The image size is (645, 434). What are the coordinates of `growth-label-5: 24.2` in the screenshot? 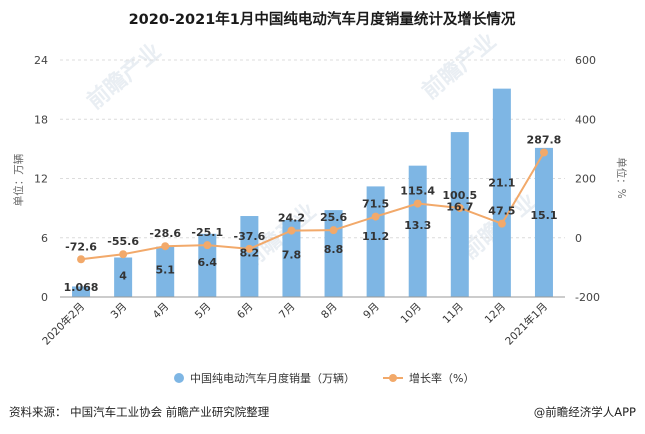 It's located at (291, 218).